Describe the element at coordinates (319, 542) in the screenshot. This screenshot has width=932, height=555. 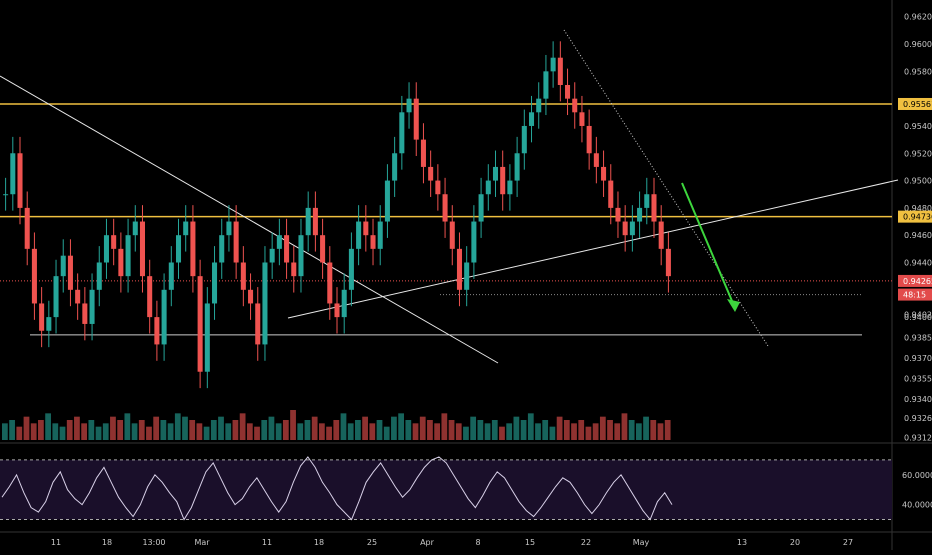
I see `x-tick-label: 18` at that location.